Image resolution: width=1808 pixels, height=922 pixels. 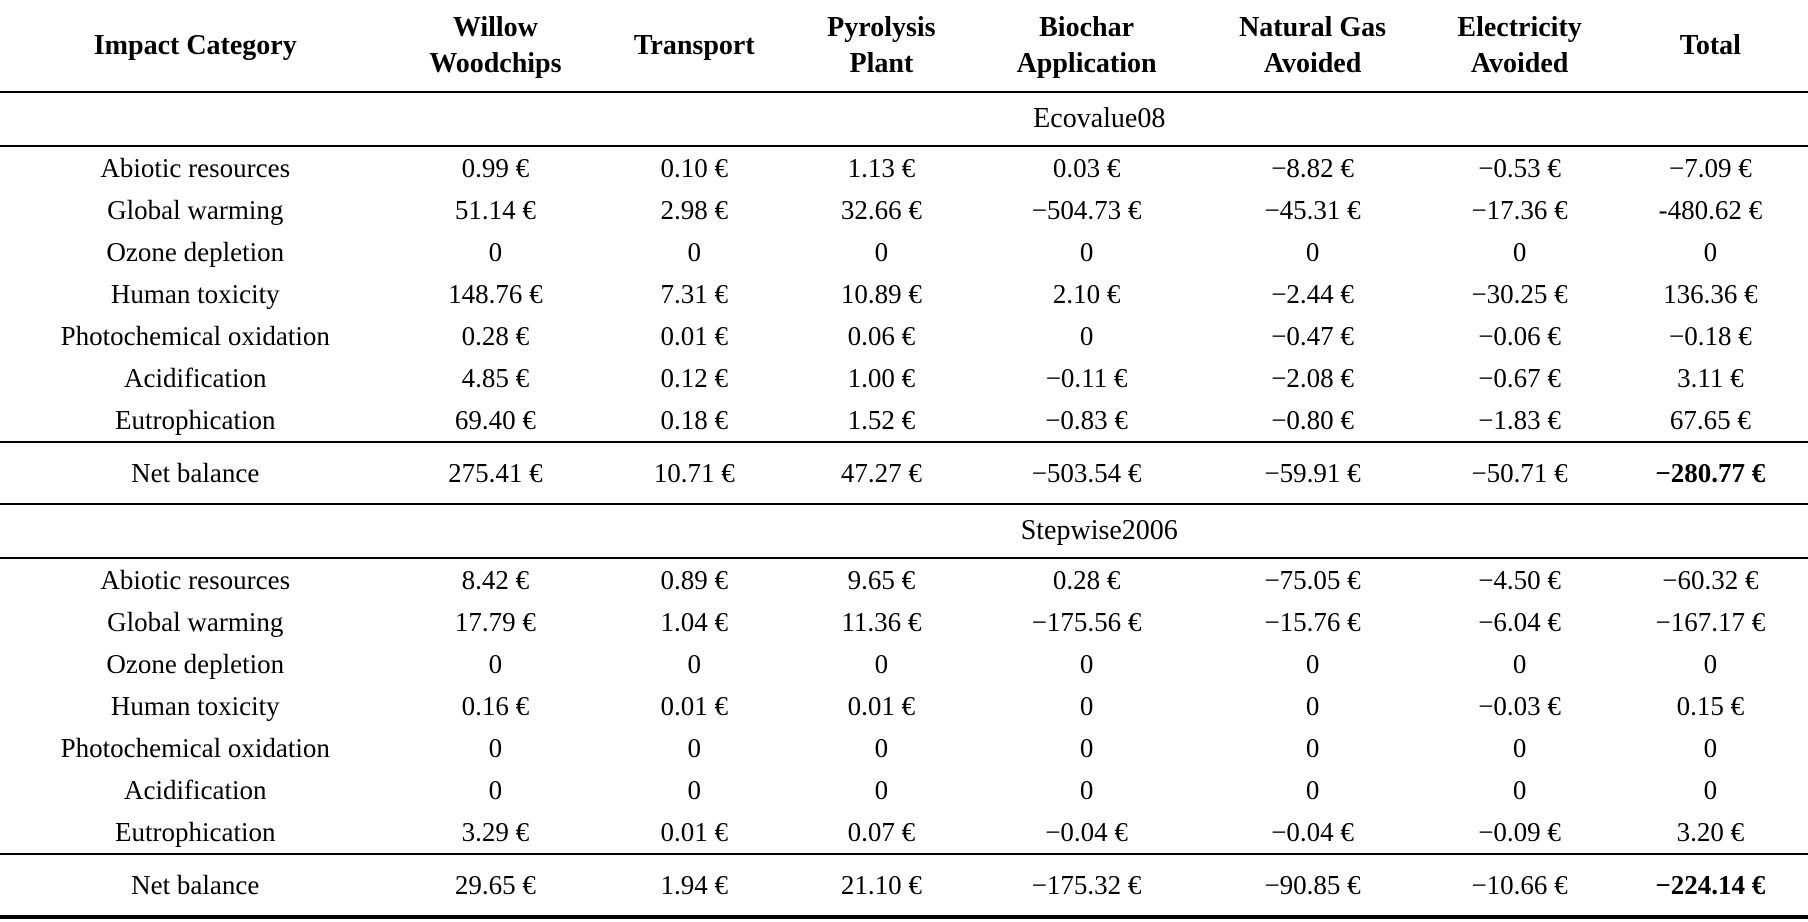 I want to click on value-cell: −30.25 €, so click(x=1519, y=294).